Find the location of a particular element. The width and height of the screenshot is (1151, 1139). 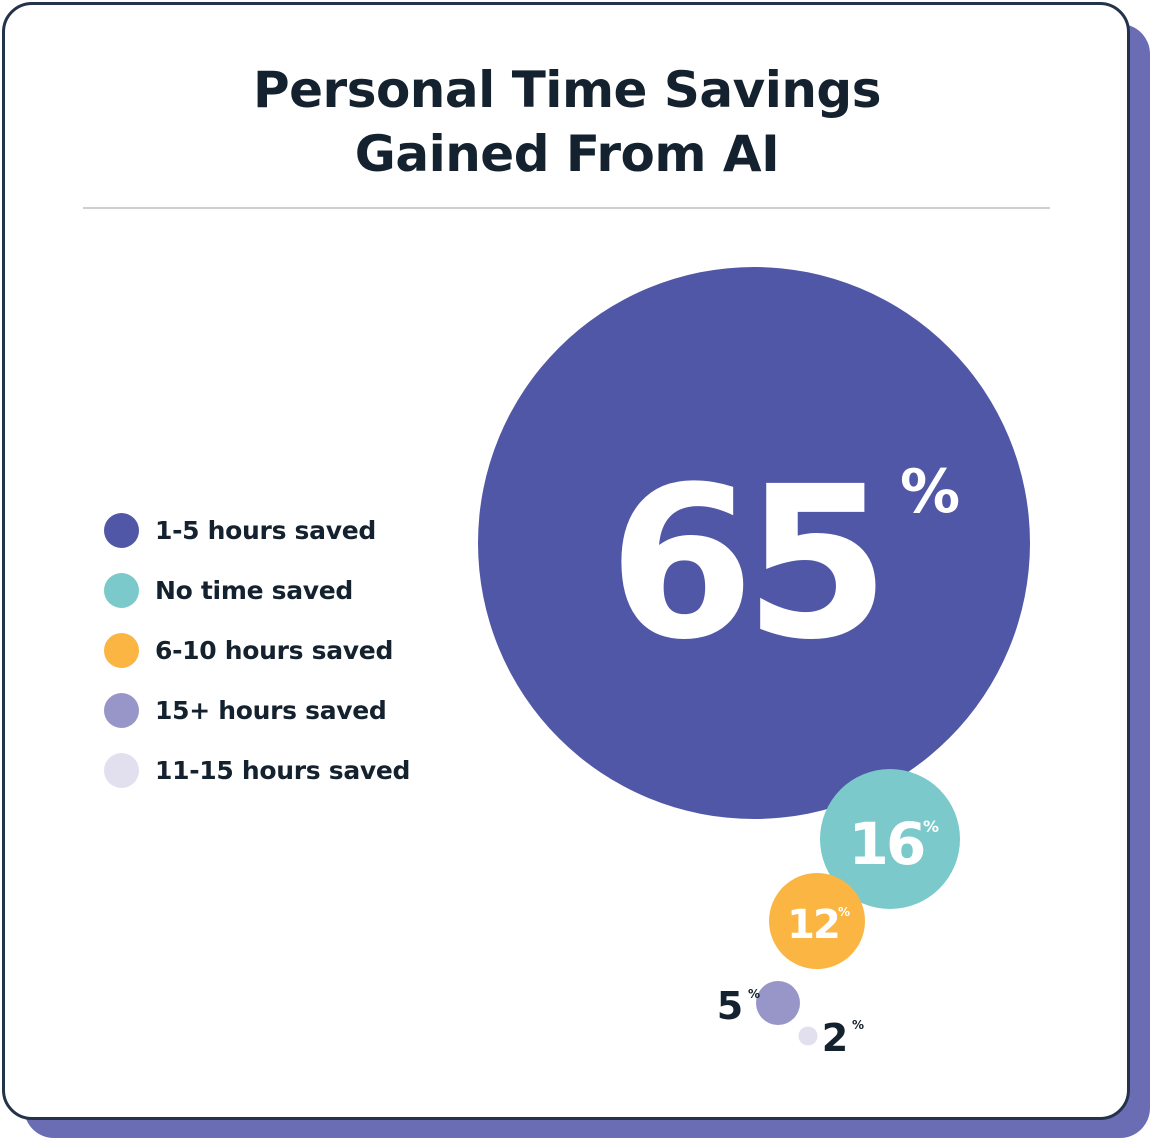

bubble-value-label: 5 is located at coordinates (729, 1006).